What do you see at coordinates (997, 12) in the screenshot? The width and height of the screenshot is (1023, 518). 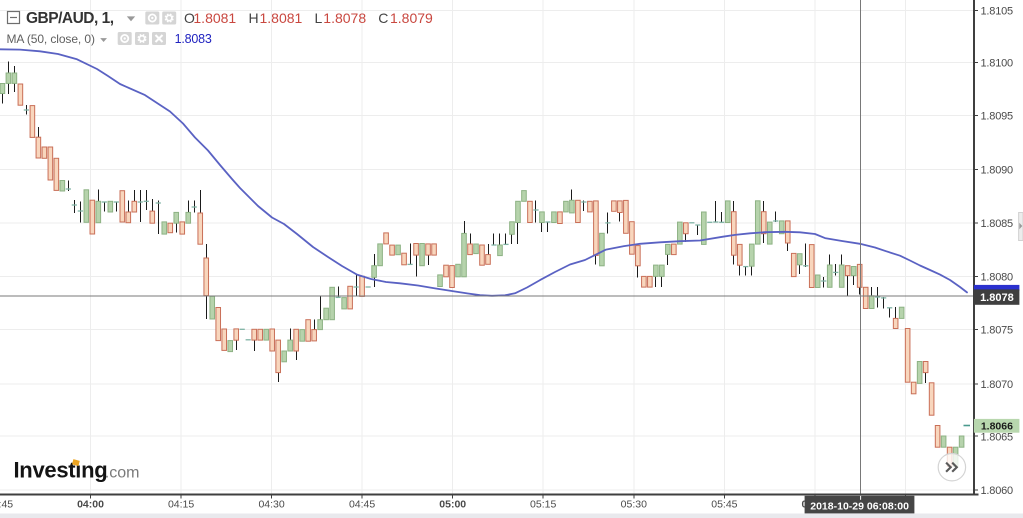 I see `svg-text: 1.8105` at bounding box center [997, 12].